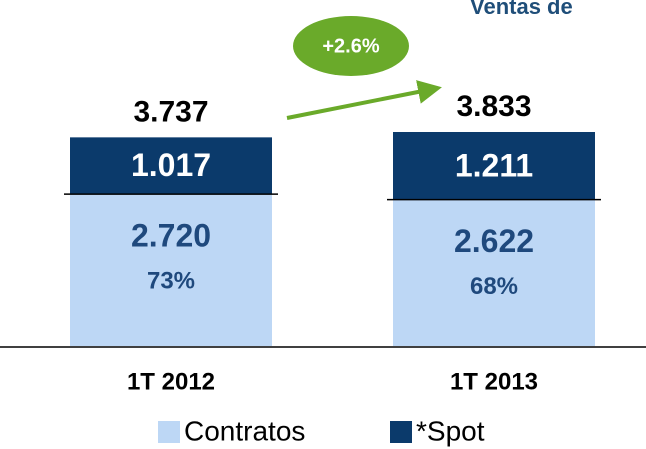 The image size is (646, 449). What do you see at coordinates (171, 381) in the screenshot?
I see `x-tick-label: 1T 2012` at bounding box center [171, 381].